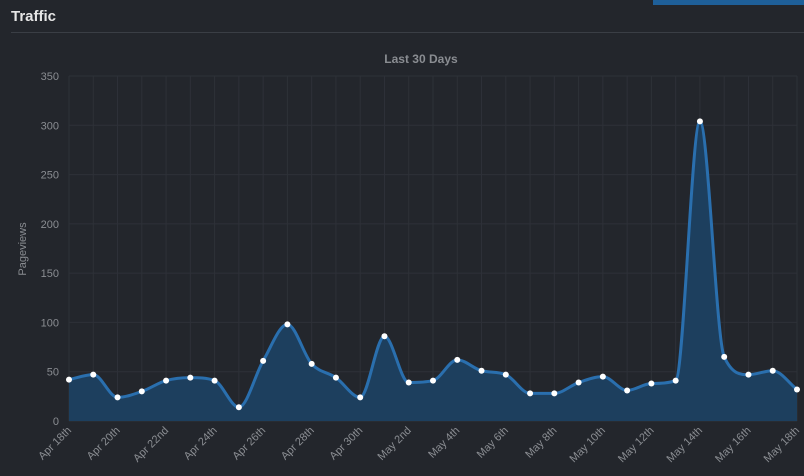 The image size is (804, 476). I want to click on x-tick-label: May 8th, so click(541, 443).